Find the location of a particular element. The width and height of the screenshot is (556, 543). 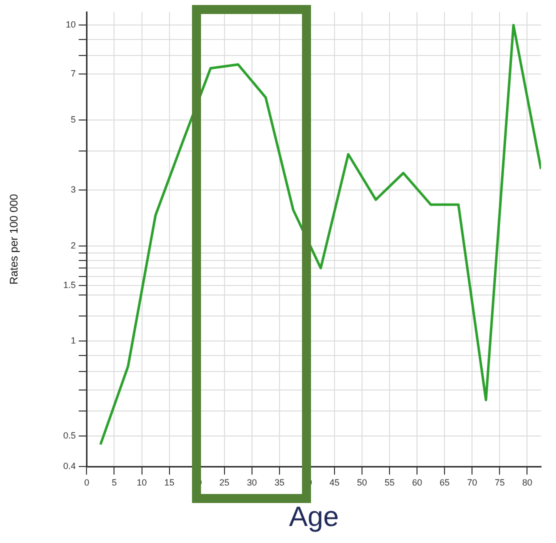

x-tick-label: 15 is located at coordinates (169, 482).